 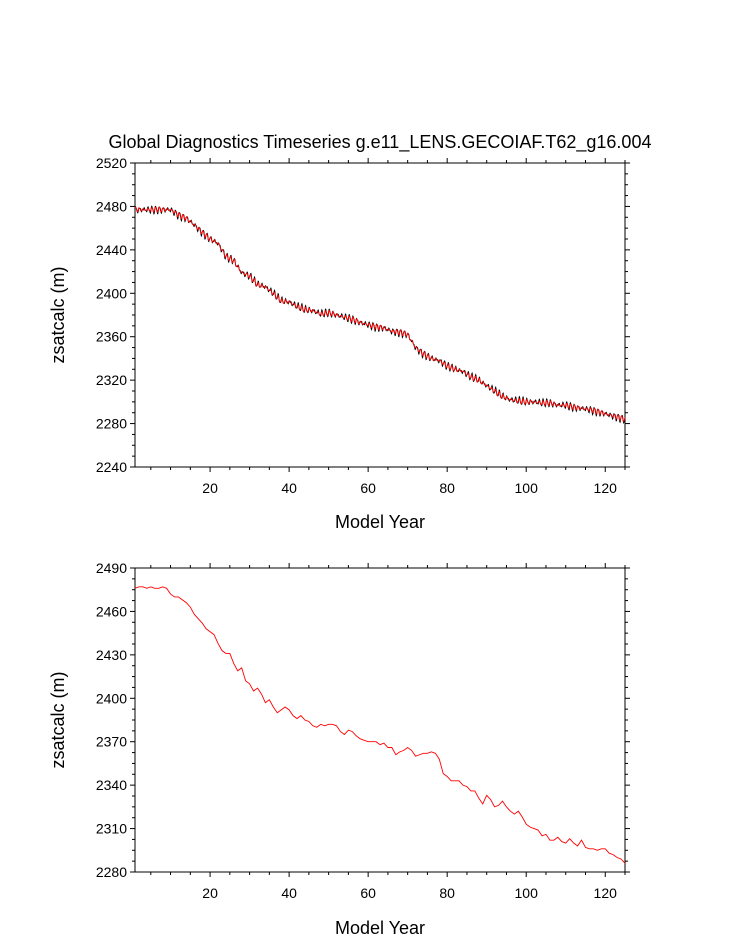 What do you see at coordinates (447, 488) in the screenshot?
I see `x-tick-label-top: 80` at bounding box center [447, 488].